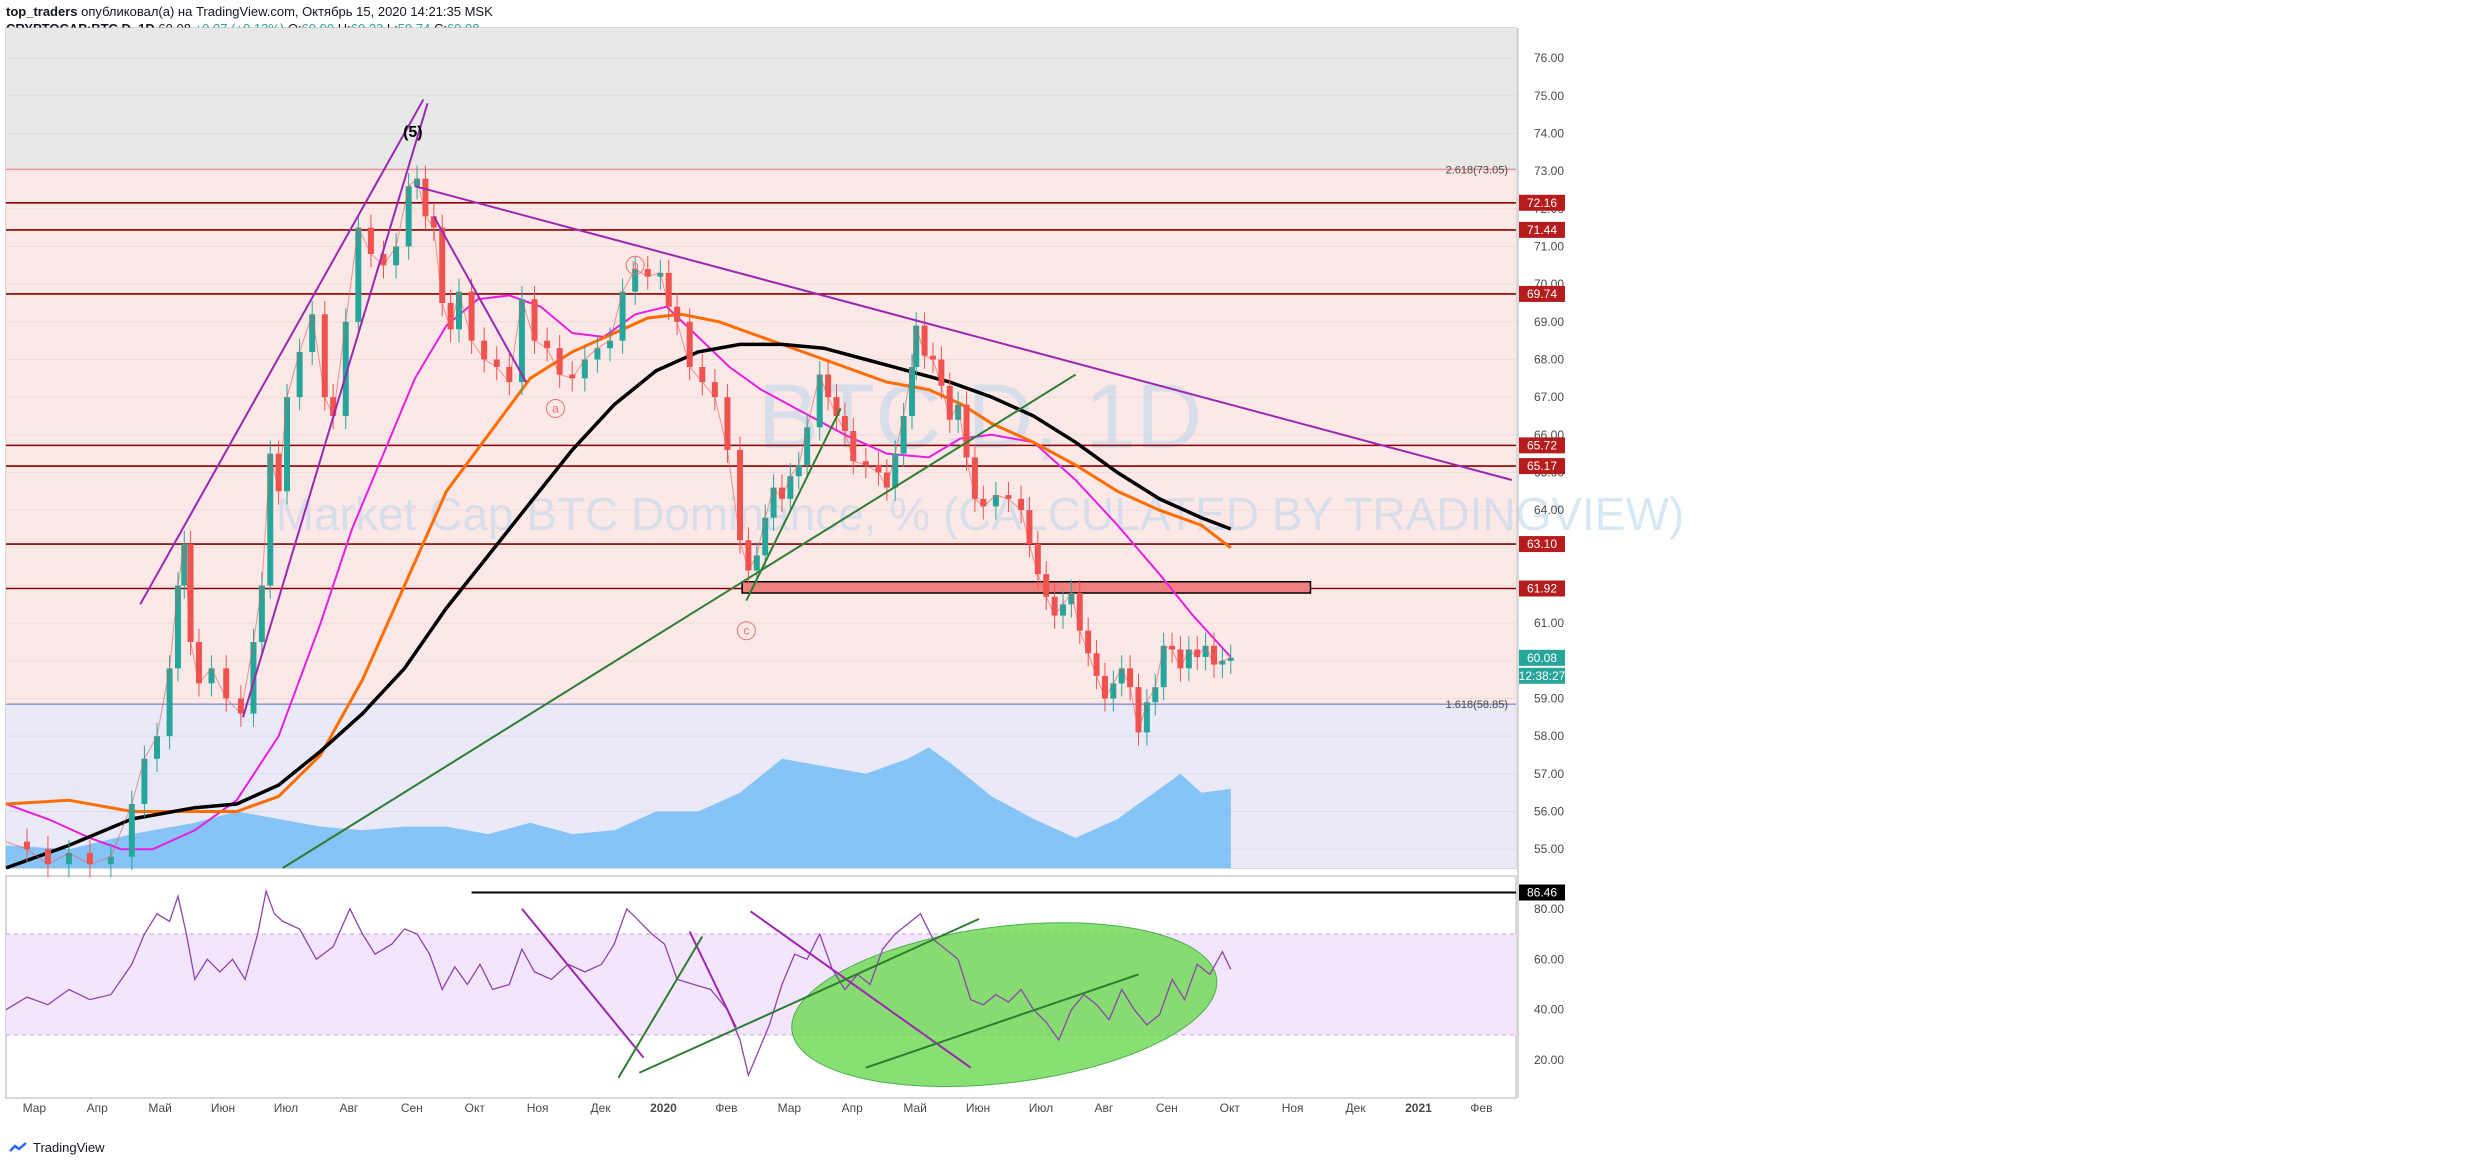 Image resolution: width=2468 pixels, height=1166 pixels. Describe the element at coordinates (1542, 658) in the screenshot. I see `current-price-badge: 60.08` at that location.